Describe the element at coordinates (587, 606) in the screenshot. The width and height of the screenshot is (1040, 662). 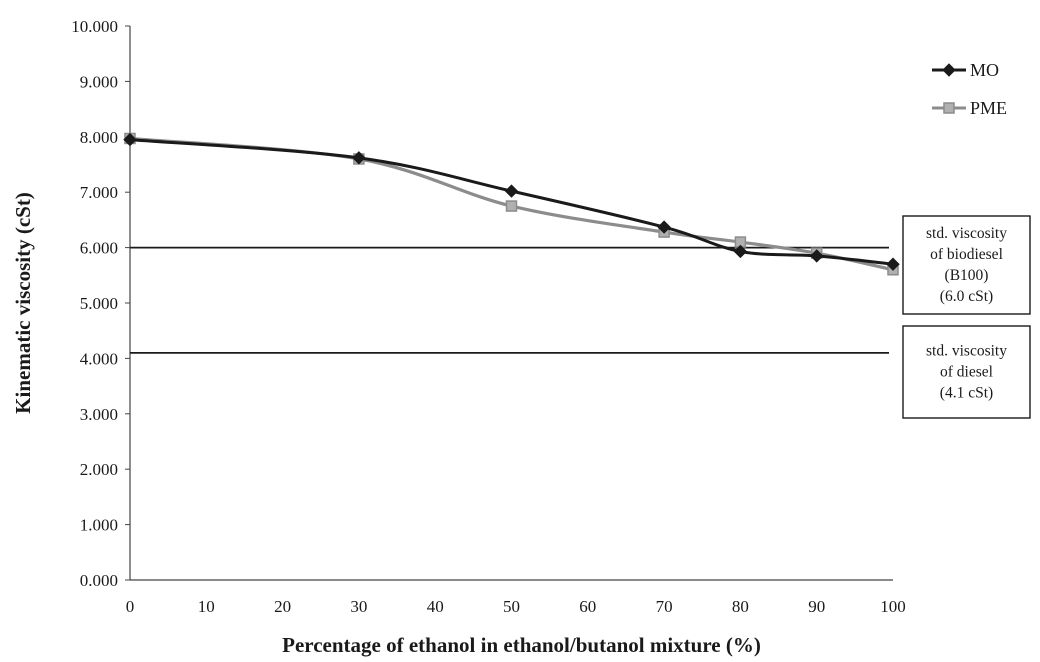
I see `x-tick-label: 60` at that location.